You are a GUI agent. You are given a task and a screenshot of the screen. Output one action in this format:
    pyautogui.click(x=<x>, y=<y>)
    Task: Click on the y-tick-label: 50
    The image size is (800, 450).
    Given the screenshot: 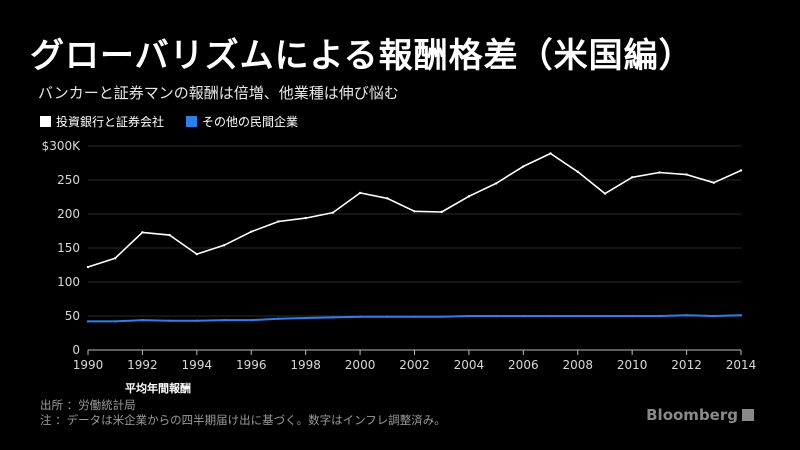 What is the action you would take?
    pyautogui.click(x=72, y=316)
    